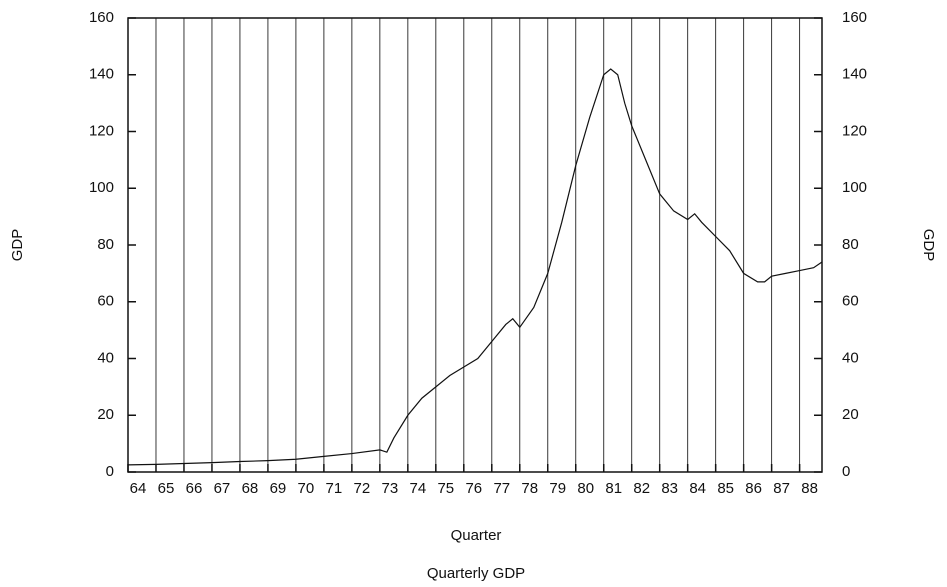  Describe the element at coordinates (101, 74) in the screenshot. I see `y-tick-label: 140` at that location.